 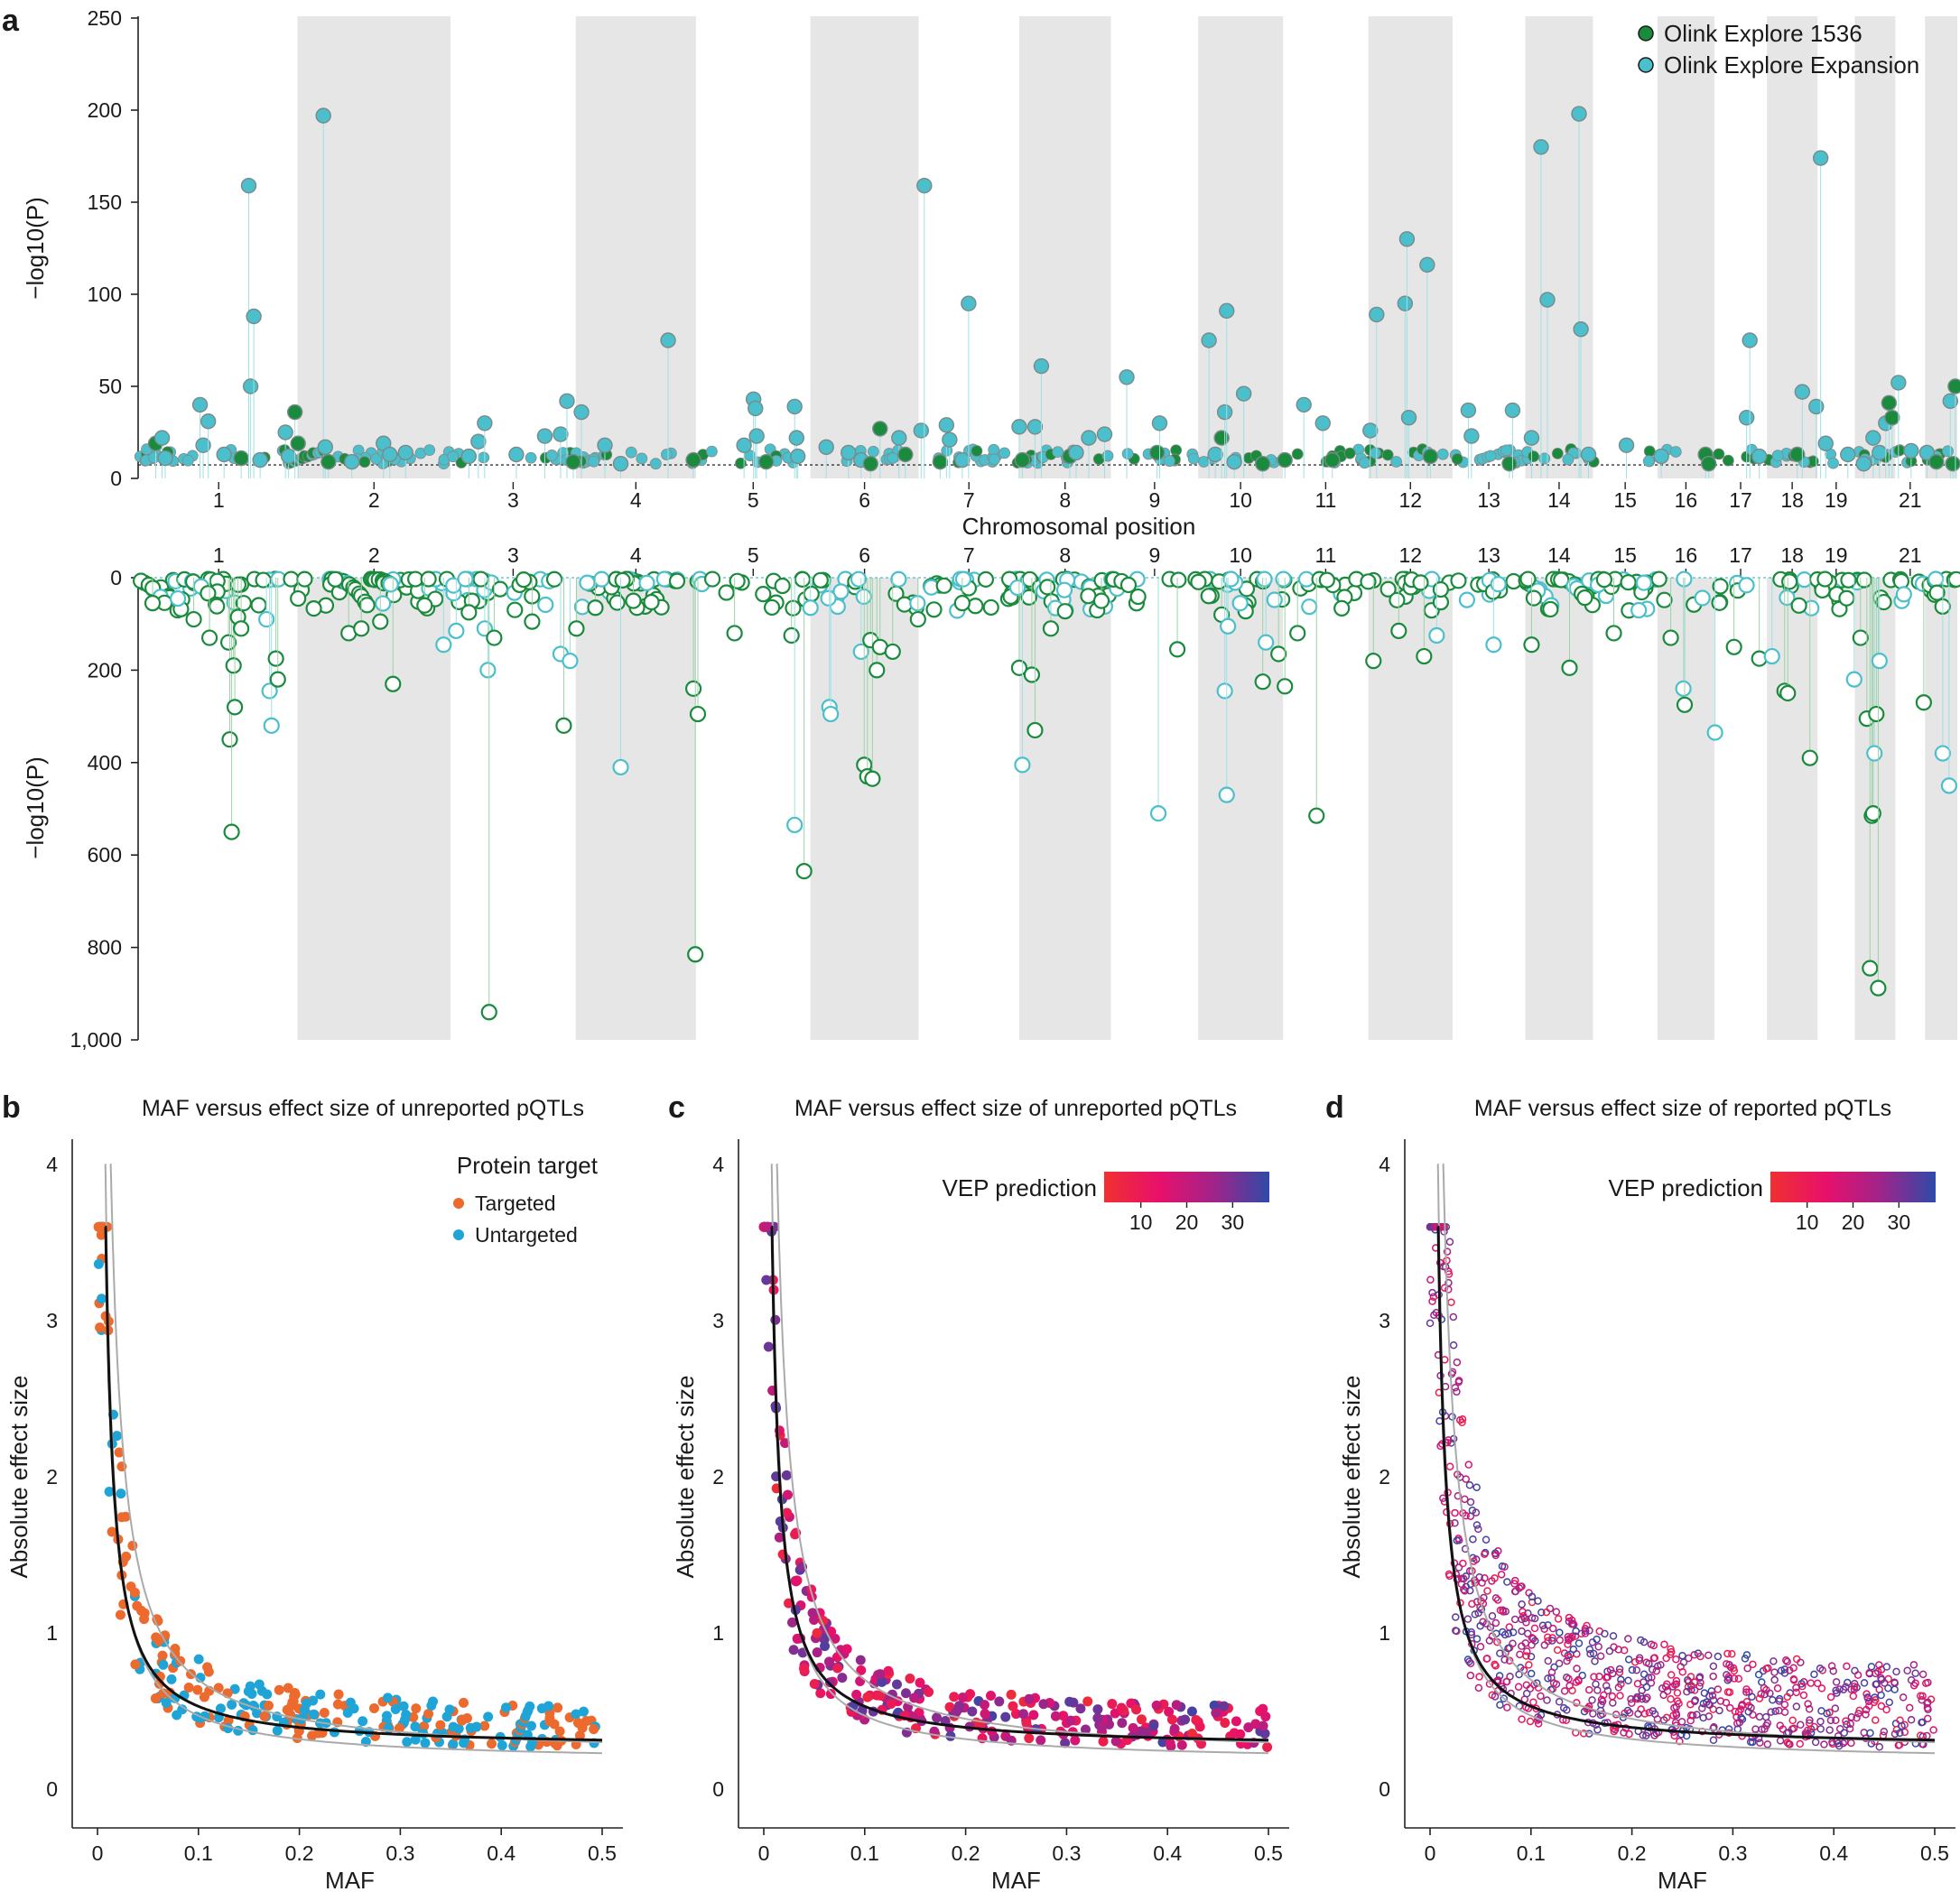 I want to click on chromosome-label: 8, so click(x=1065, y=500).